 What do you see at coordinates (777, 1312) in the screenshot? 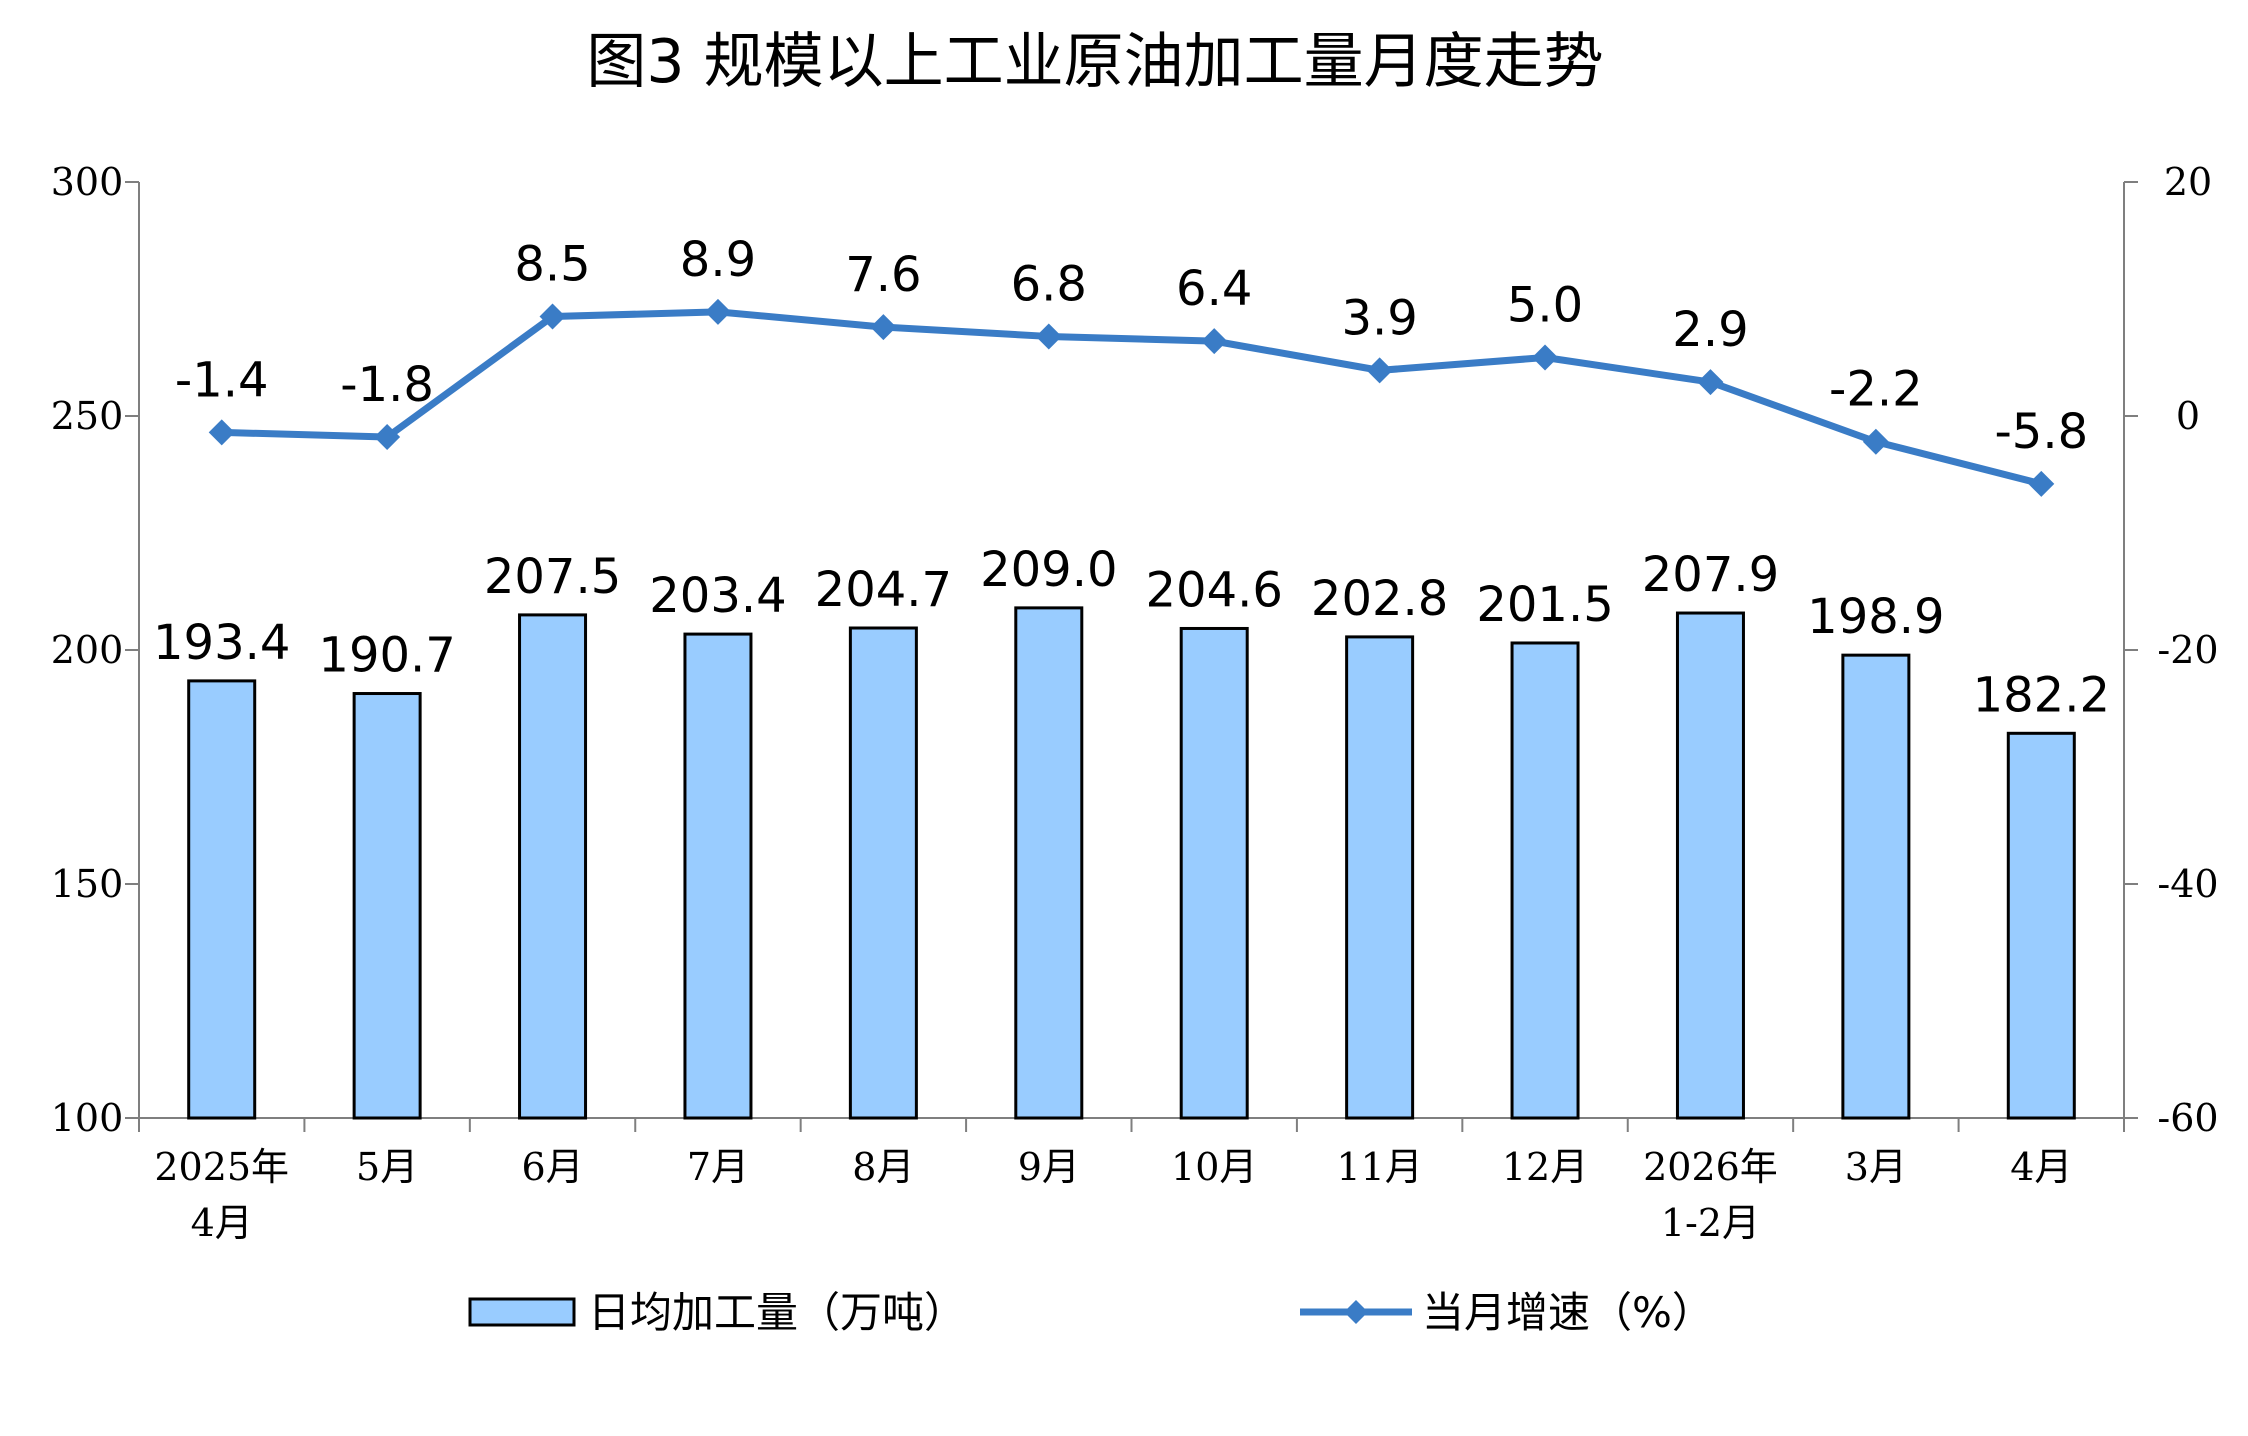
I see `legend-label-bar: 日均加工量（万吨）` at bounding box center [777, 1312].